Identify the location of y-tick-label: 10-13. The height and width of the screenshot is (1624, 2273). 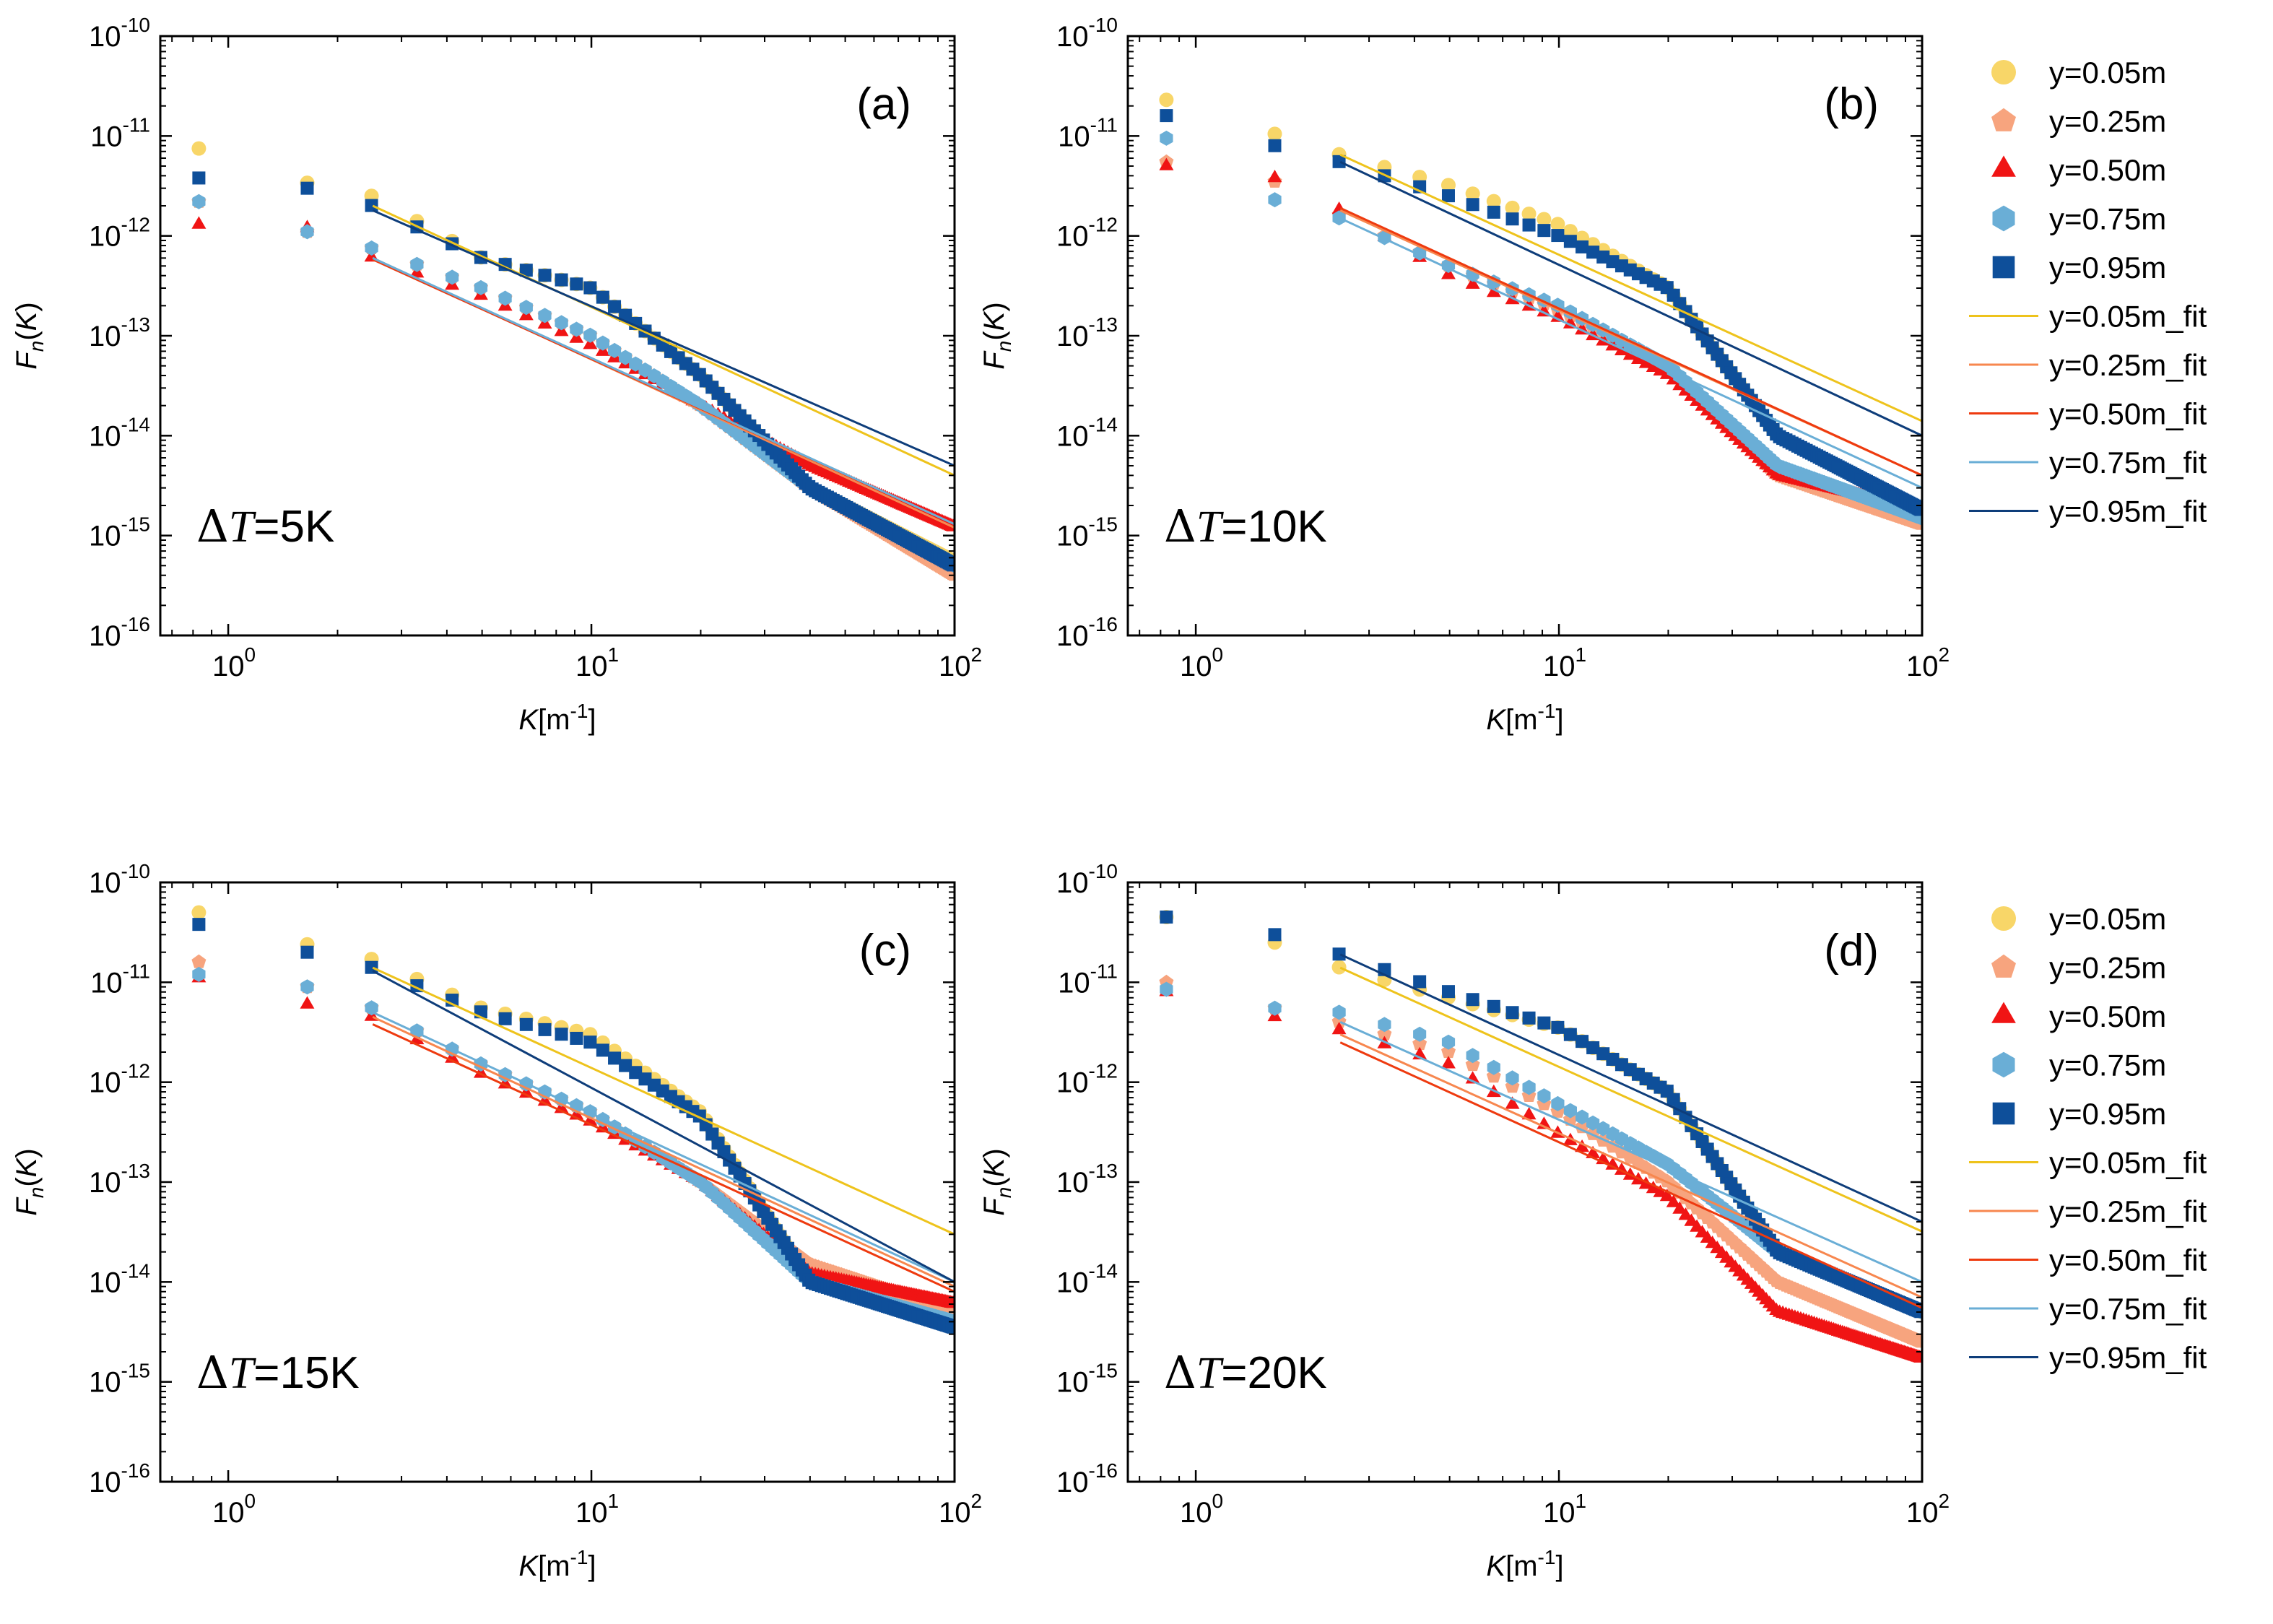
(119, 332).